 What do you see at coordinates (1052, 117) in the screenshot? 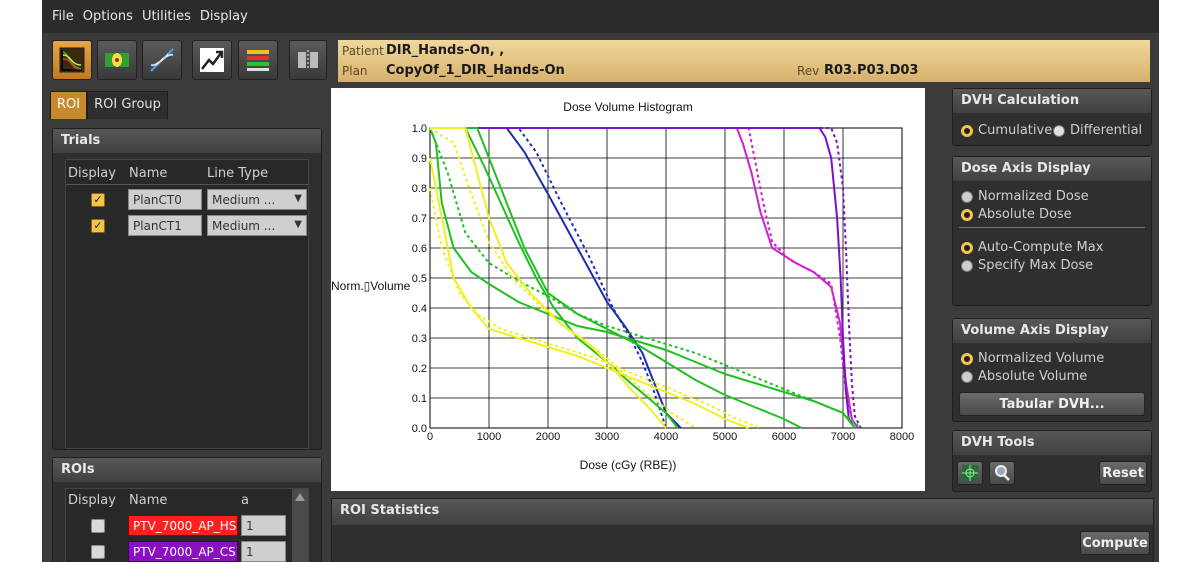
I see `dvh-calculation-panel: DVH Calculation Cumulative Differential` at bounding box center [1052, 117].